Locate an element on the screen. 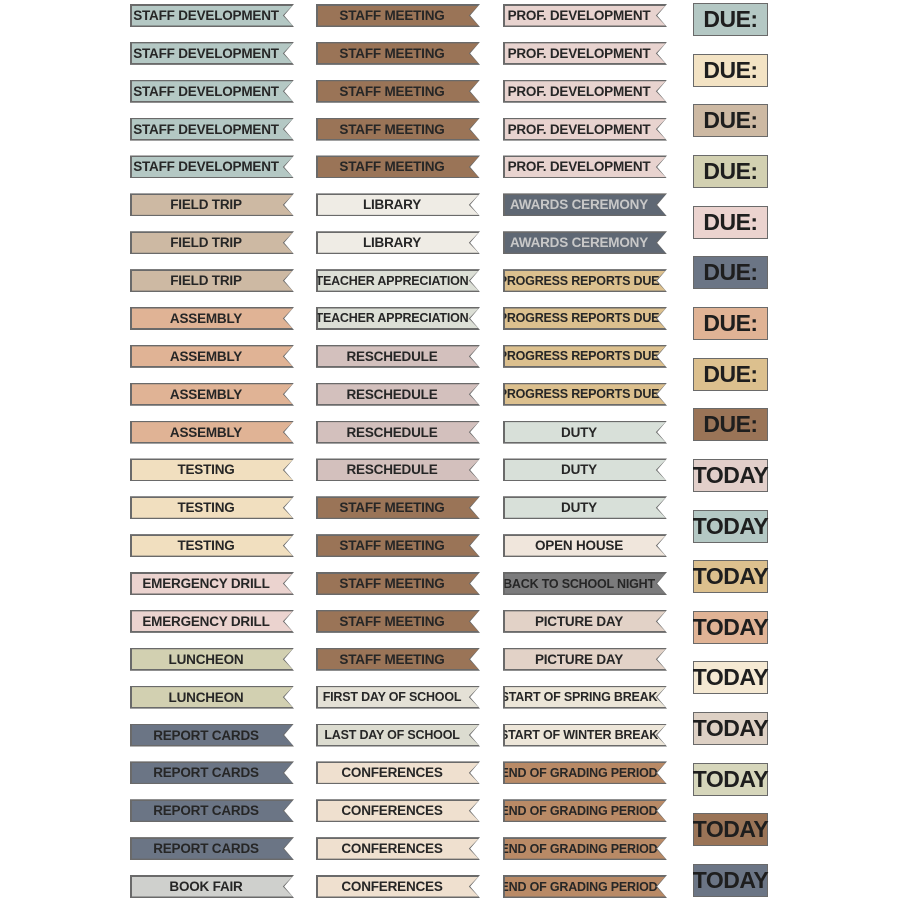 Image resolution: width=900 pixels, height=900 pixels. banner-sticker: BACK TO SCHOOL NIGHT is located at coordinates (585, 584).